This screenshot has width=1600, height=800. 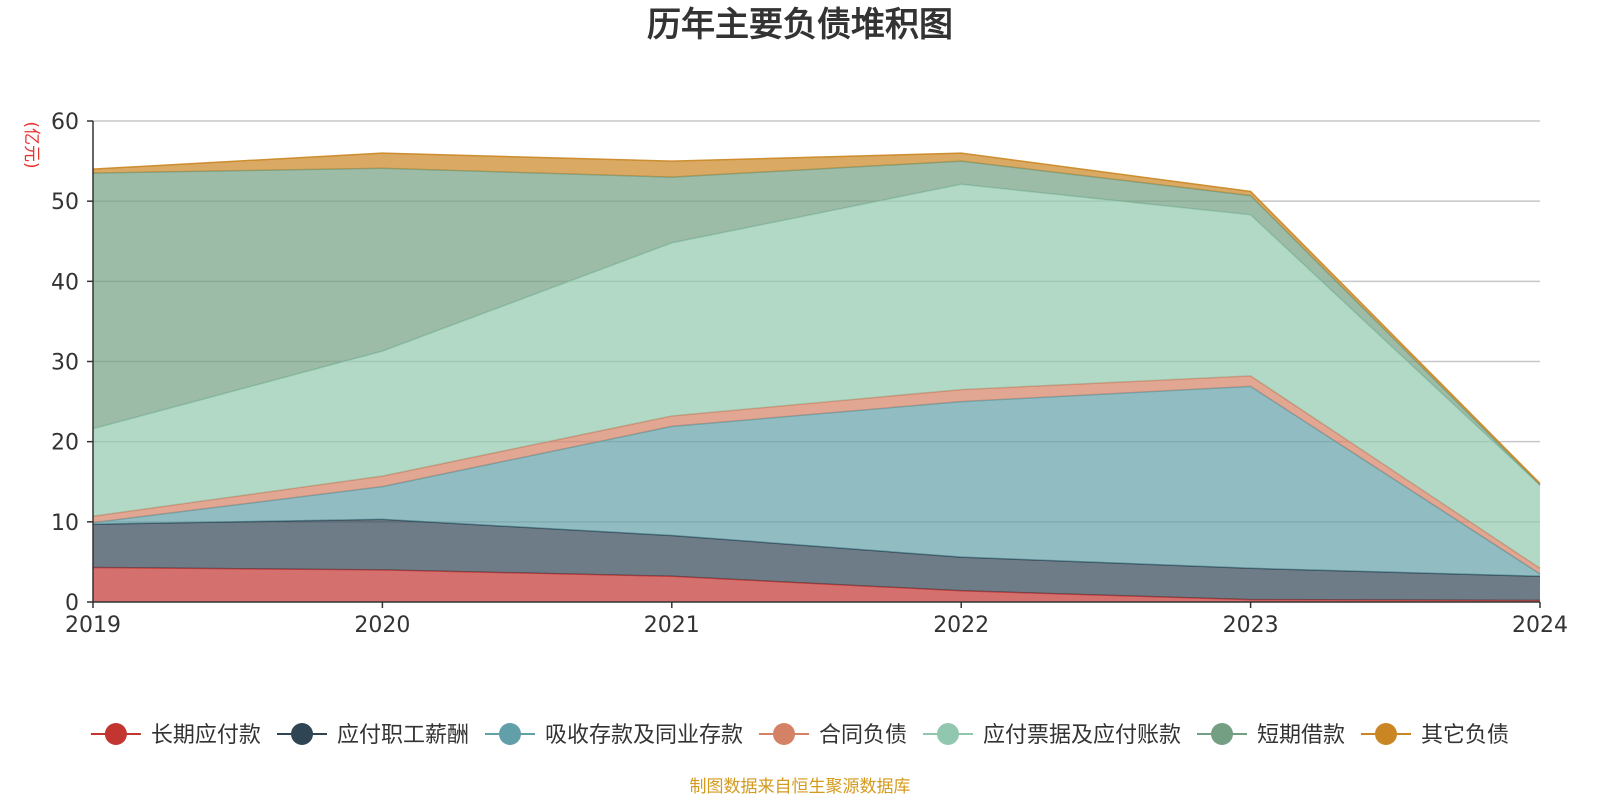 What do you see at coordinates (93, 625) in the screenshot?
I see `x-tick-label: 2019` at bounding box center [93, 625].